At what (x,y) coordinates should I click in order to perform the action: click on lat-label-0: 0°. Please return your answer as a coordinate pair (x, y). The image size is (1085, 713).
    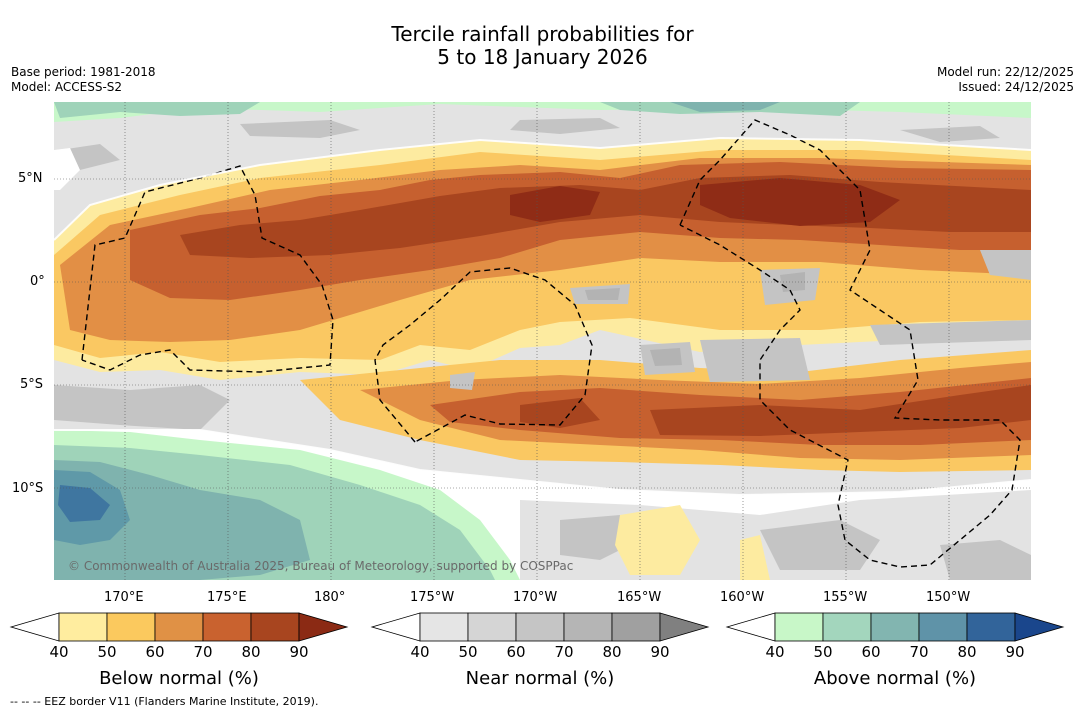
    Looking at the image, I should click on (37, 281).